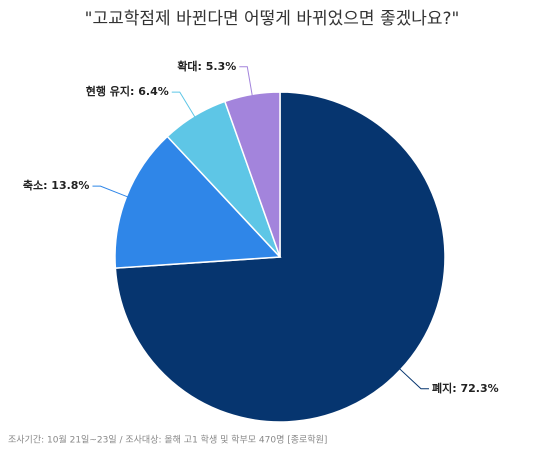 The height and width of the screenshot is (450, 545). What do you see at coordinates (272, 19) in the screenshot?
I see `chart-title: "고교학점제 바뀐다면 어떻게 바뀌었으면 좋겠나요?"` at bounding box center [272, 19].